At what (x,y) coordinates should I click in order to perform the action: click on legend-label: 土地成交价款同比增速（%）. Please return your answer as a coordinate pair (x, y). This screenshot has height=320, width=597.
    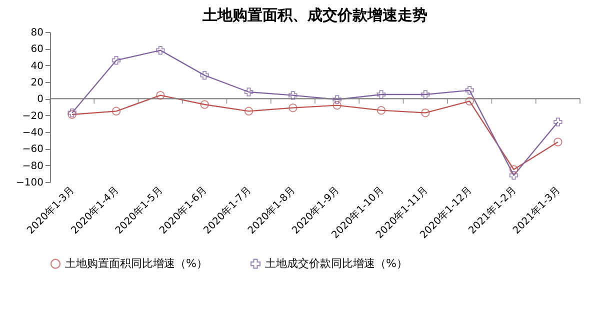
    Looking at the image, I should click on (336, 263).